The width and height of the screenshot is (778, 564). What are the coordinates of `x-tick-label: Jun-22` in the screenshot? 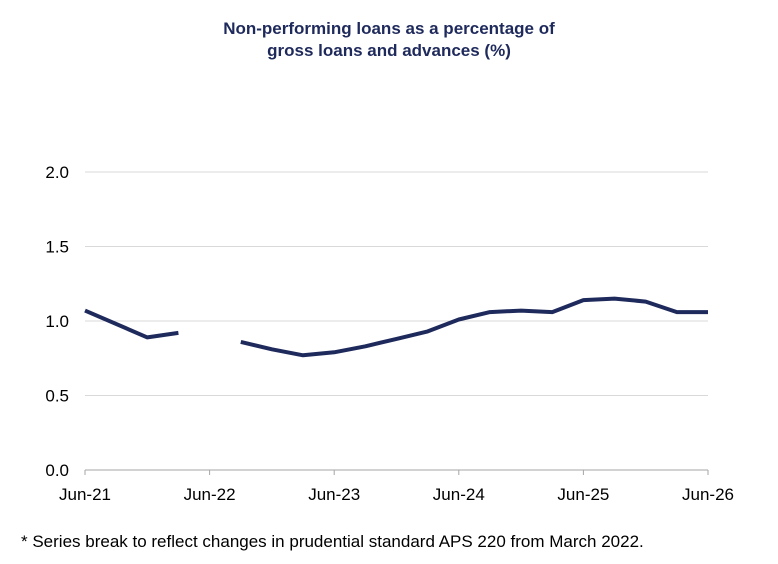 It's located at (210, 494).